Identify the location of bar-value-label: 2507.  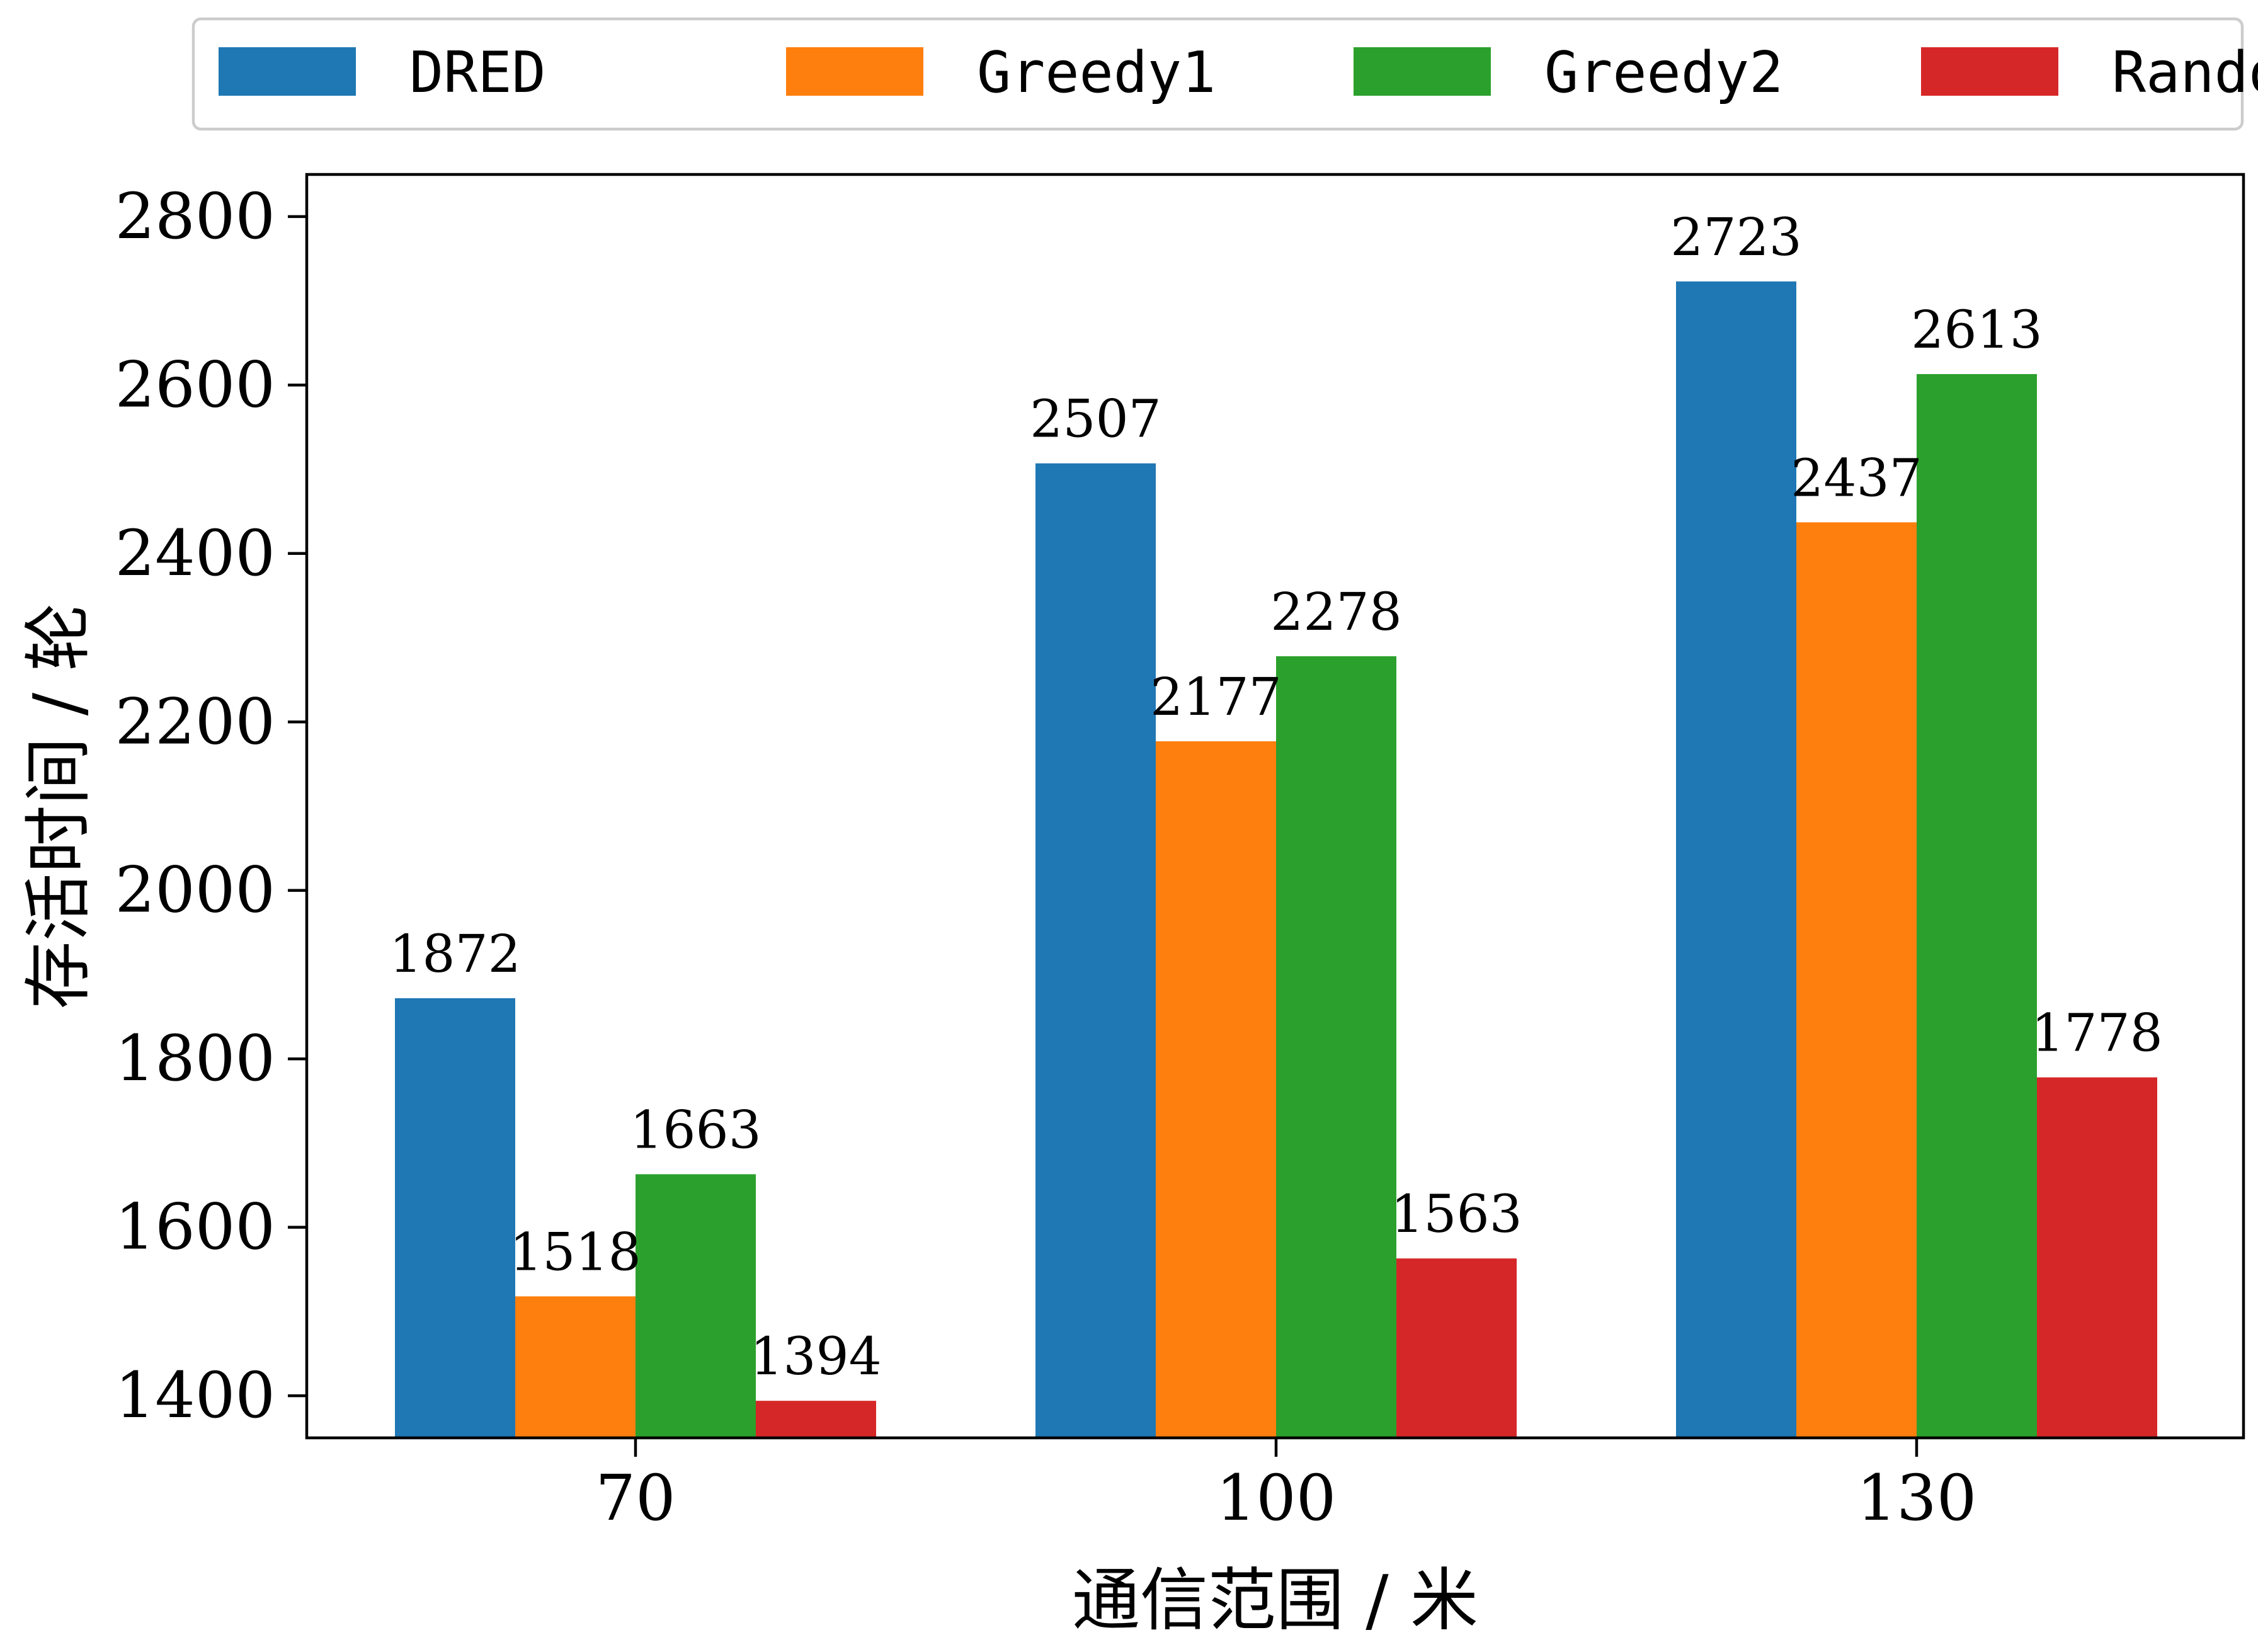
(1096, 420).